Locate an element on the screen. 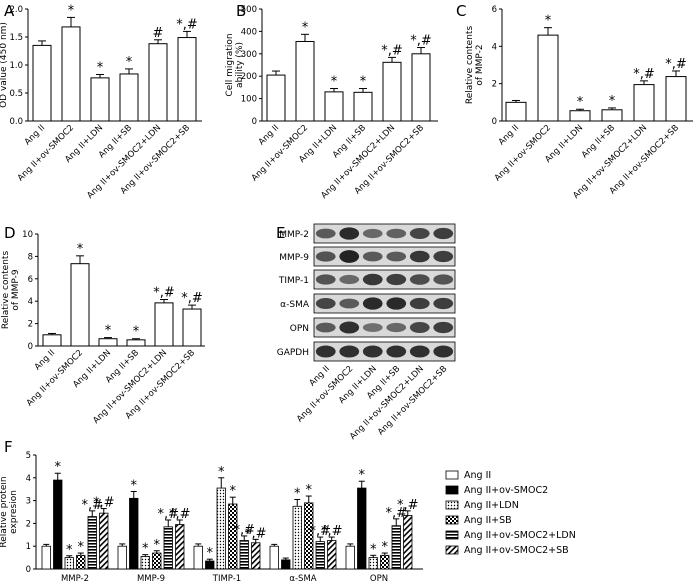 The image size is (697, 587). y-tick-label: 1.0 is located at coordinates (16, 66).